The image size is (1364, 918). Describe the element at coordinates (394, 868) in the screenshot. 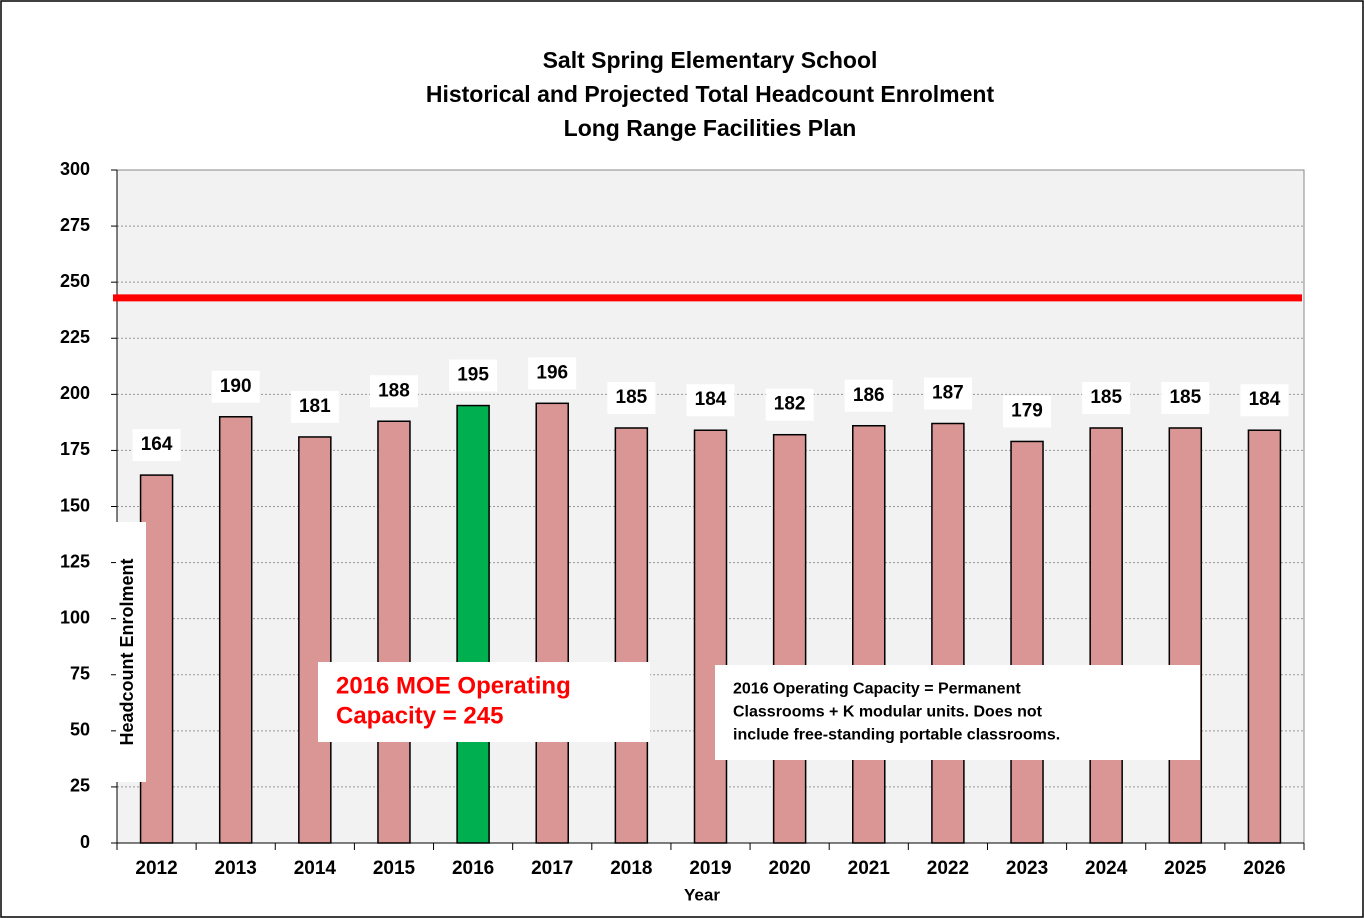

I see `x-tick-label: 2015` at that location.